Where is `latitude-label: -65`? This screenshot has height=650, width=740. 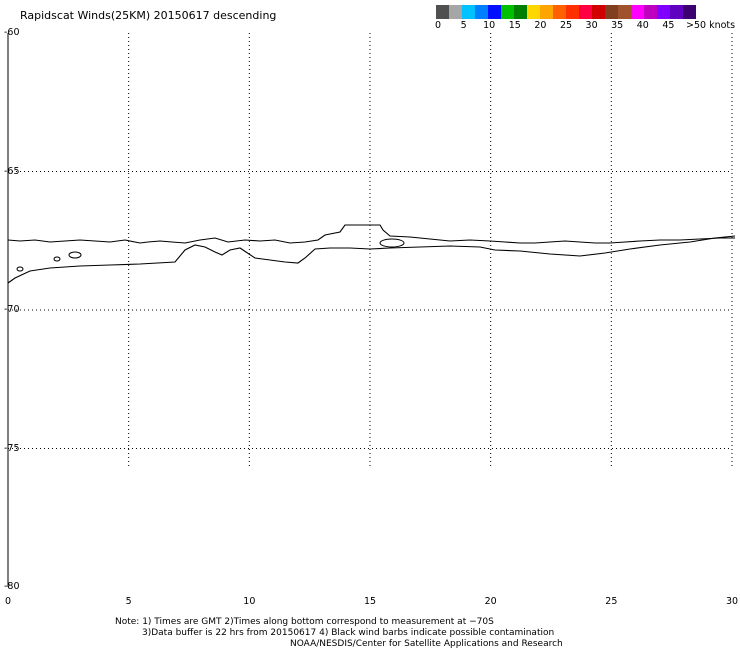
latitude-label: -65 is located at coordinates (12, 171).